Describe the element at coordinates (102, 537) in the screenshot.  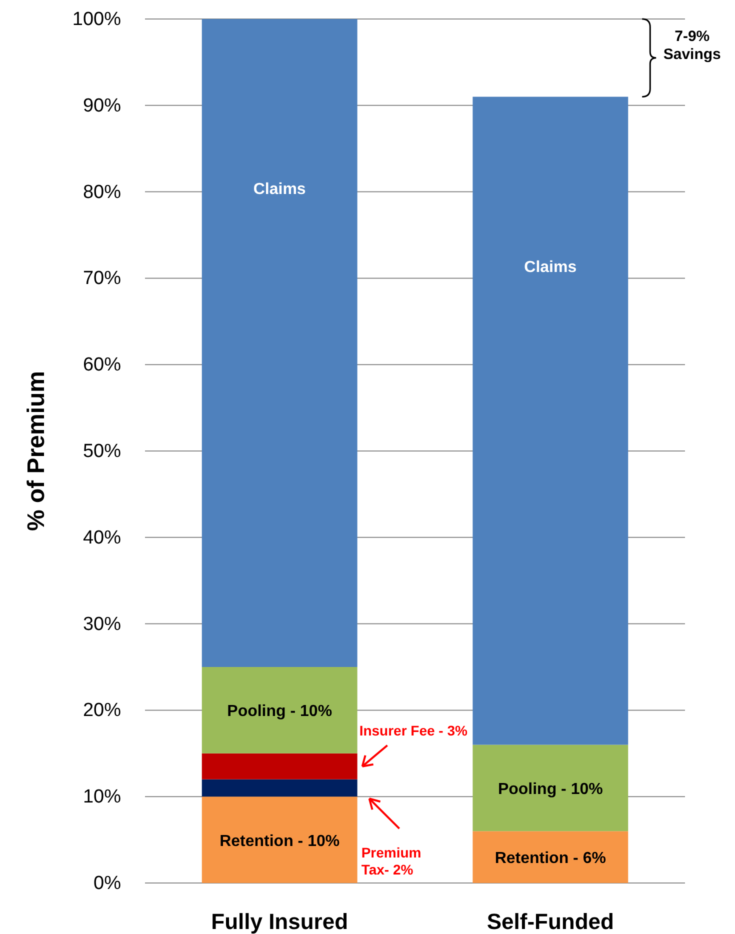
I see `y-tick-label: 40%` at that location.